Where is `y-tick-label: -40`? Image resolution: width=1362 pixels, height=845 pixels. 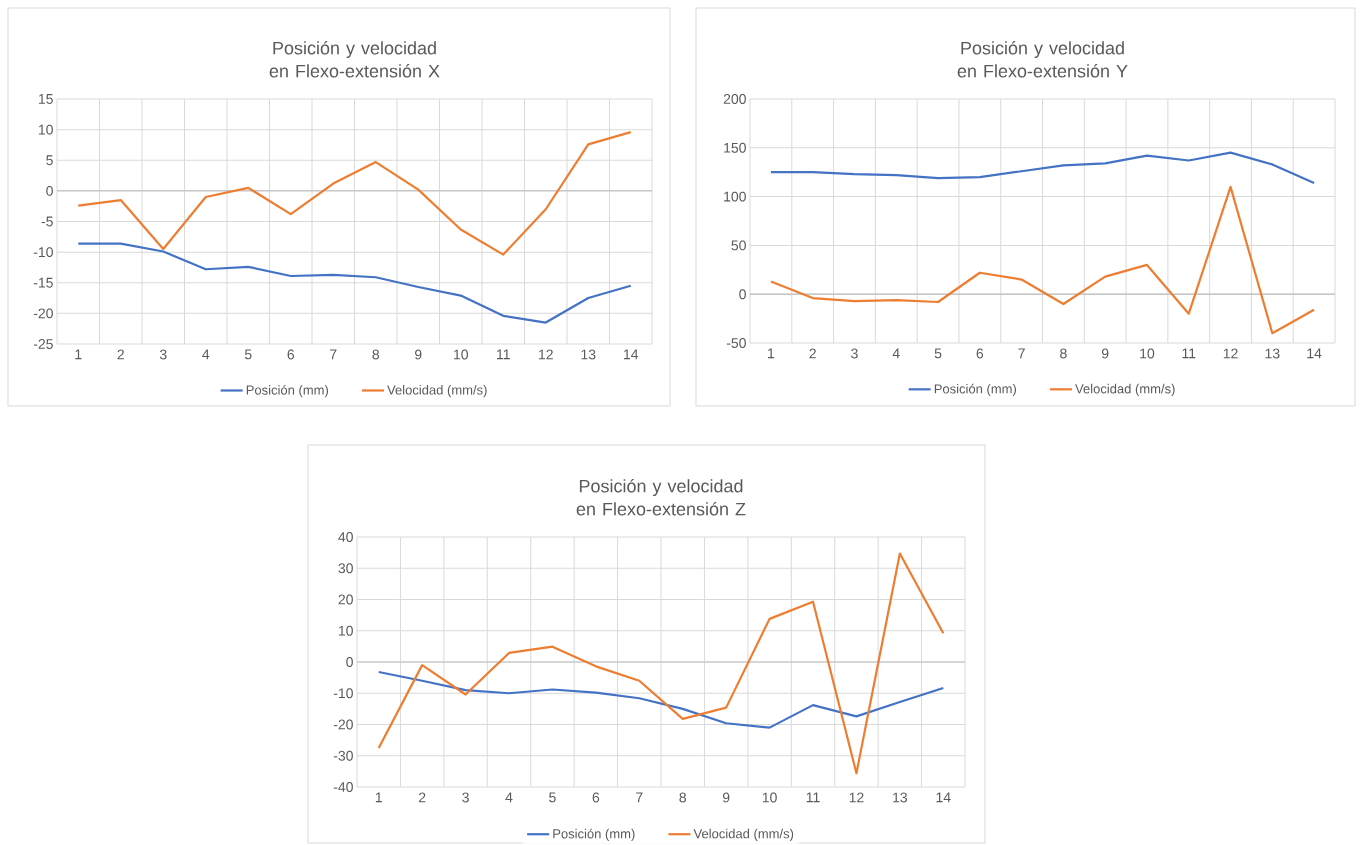
y-tick-label: -40 is located at coordinates (343, 787).